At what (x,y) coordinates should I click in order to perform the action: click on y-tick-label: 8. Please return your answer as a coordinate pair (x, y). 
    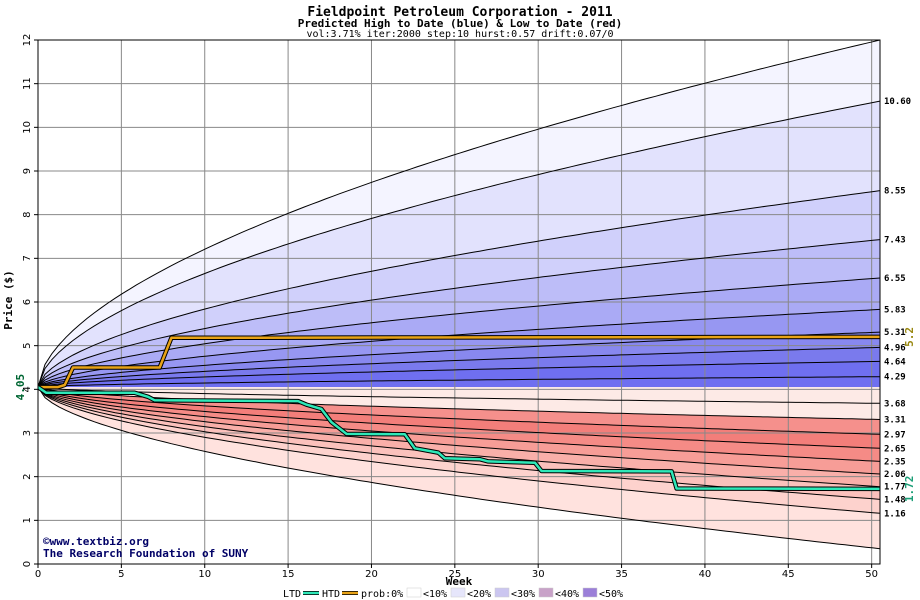
    Looking at the image, I should click on (27, 214).